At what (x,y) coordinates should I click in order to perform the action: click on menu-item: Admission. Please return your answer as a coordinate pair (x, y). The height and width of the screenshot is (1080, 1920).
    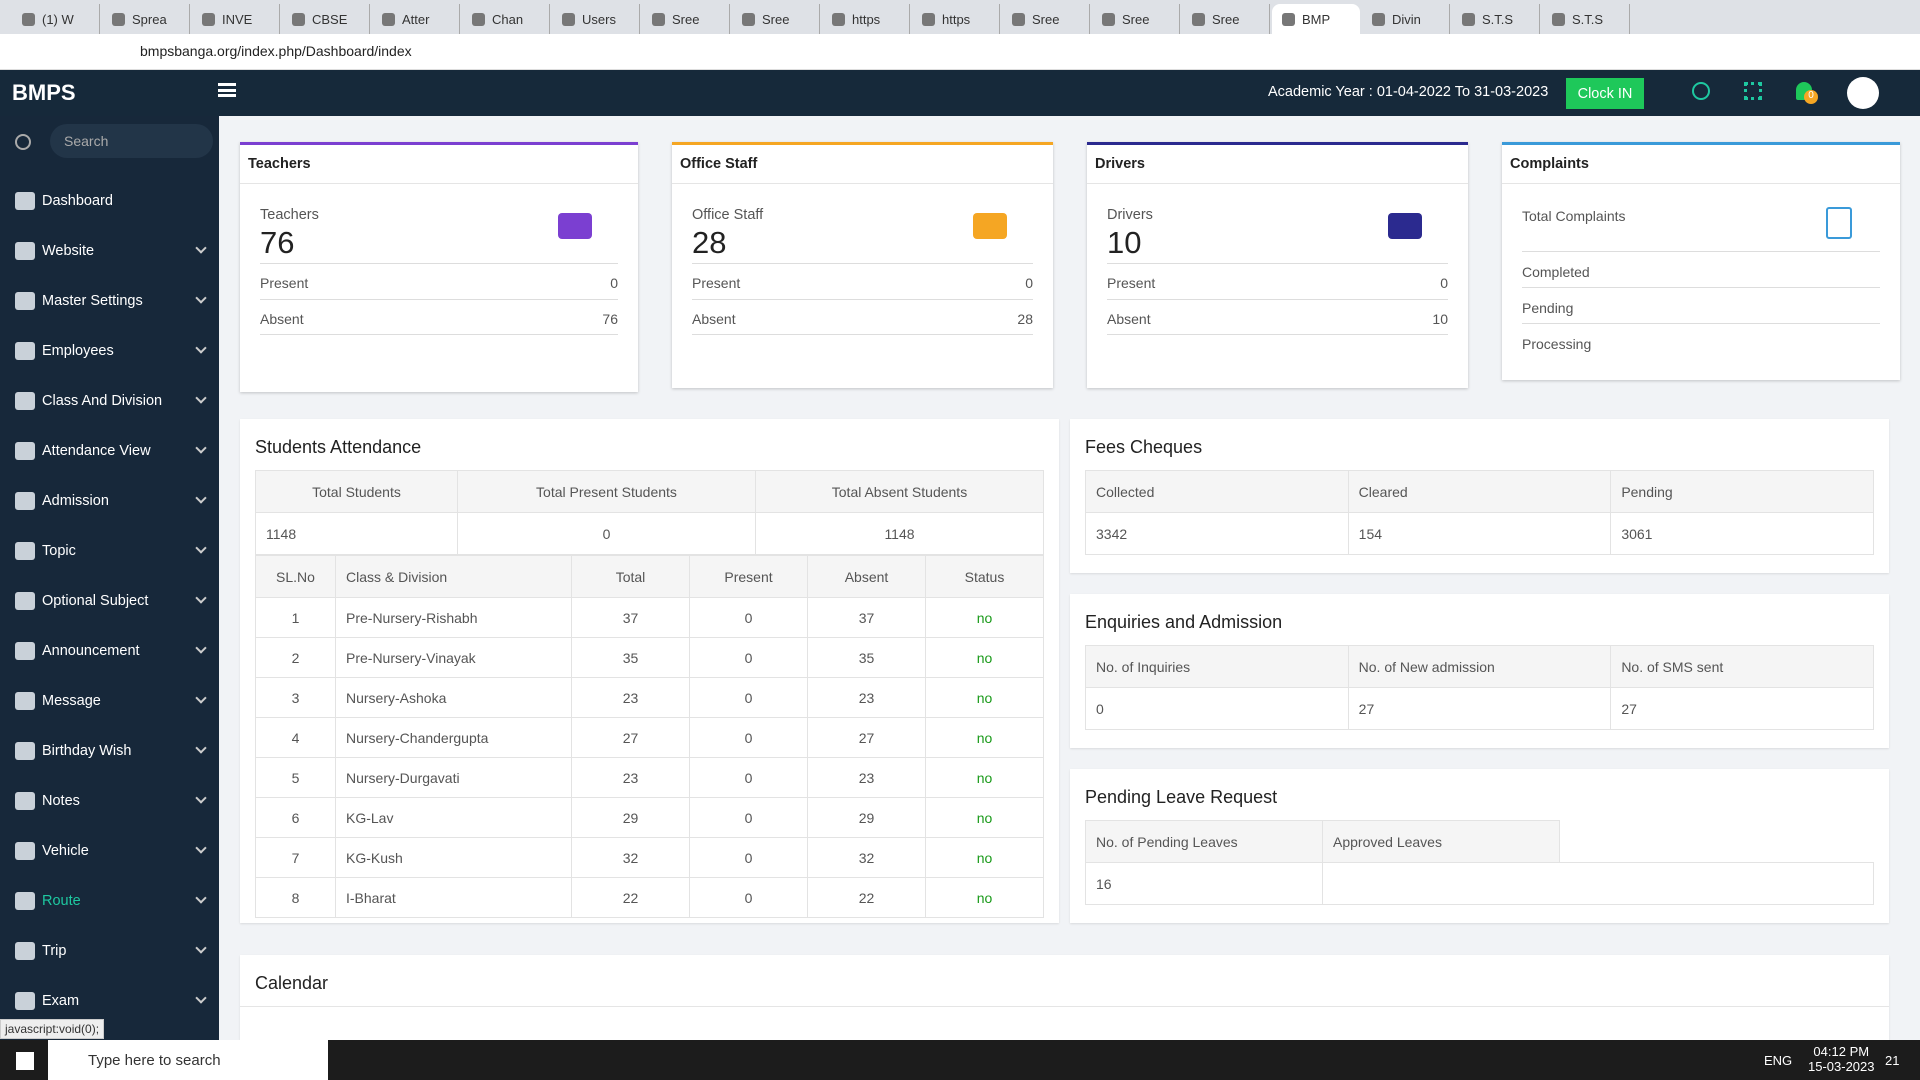
    Looking at the image, I should click on (109, 503).